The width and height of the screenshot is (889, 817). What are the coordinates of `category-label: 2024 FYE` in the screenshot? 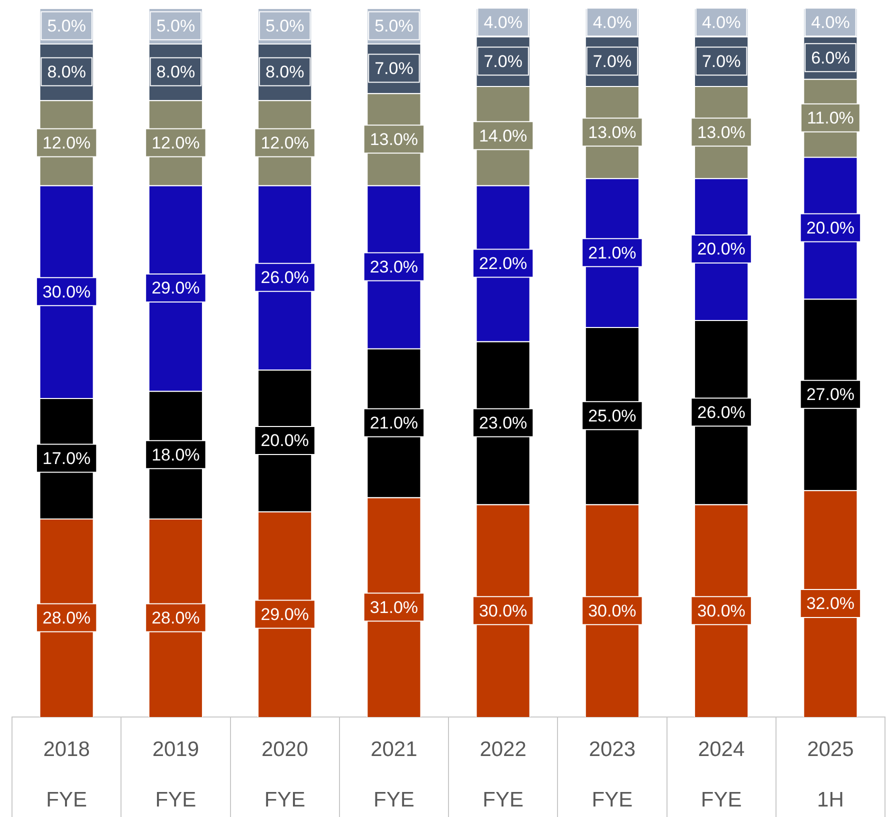 It's located at (721, 775).